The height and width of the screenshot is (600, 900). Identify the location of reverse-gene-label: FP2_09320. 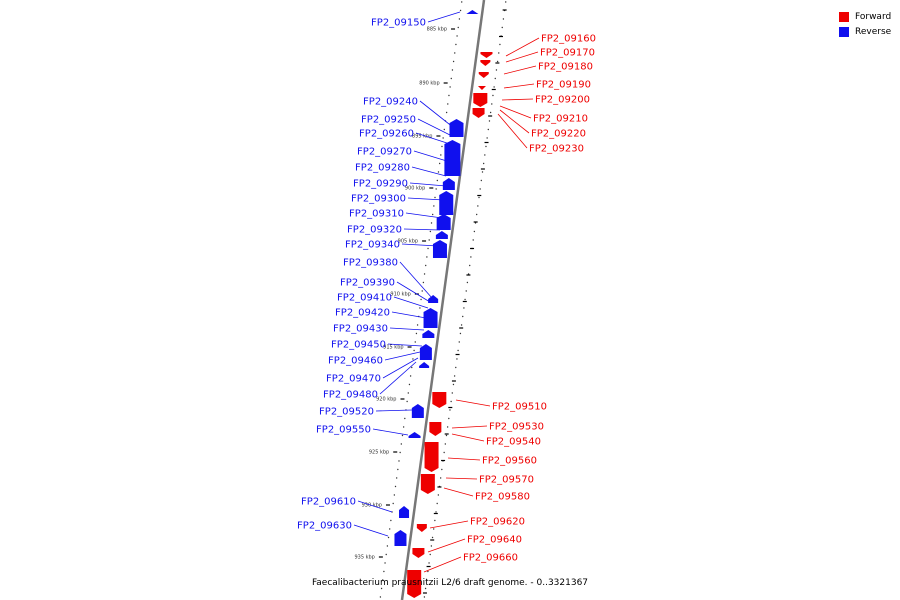
(374, 230).